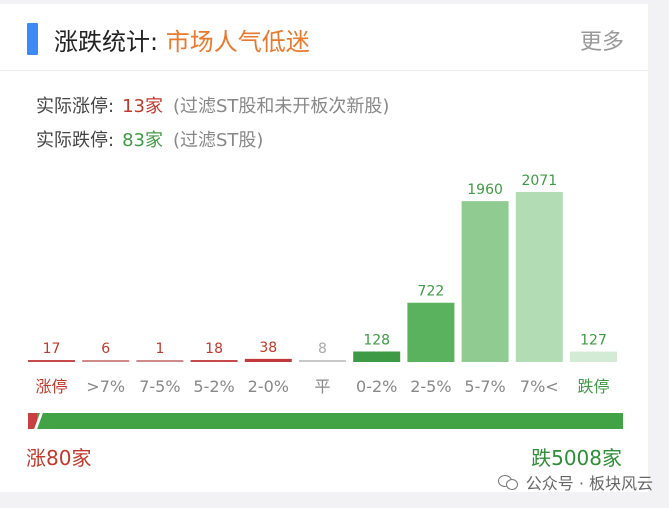 The height and width of the screenshot is (508, 669). I want to click on bar-value-label: 1, so click(159, 349).